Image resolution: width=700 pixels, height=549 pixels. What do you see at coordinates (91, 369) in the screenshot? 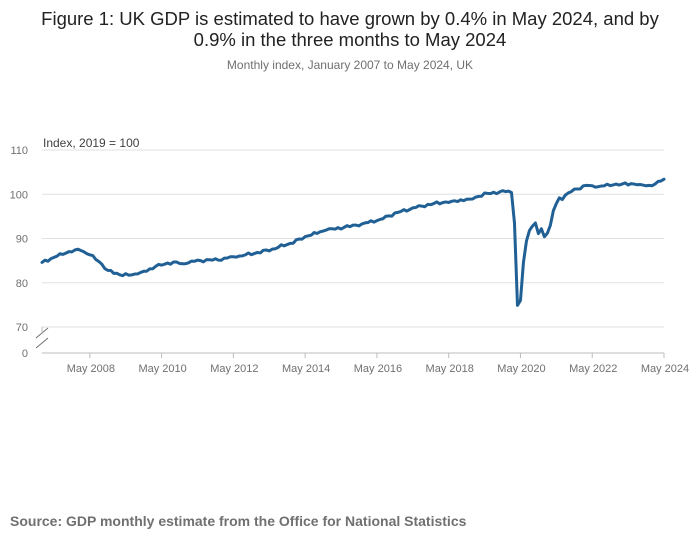
I see `x-tick-label: May 2008` at bounding box center [91, 369].